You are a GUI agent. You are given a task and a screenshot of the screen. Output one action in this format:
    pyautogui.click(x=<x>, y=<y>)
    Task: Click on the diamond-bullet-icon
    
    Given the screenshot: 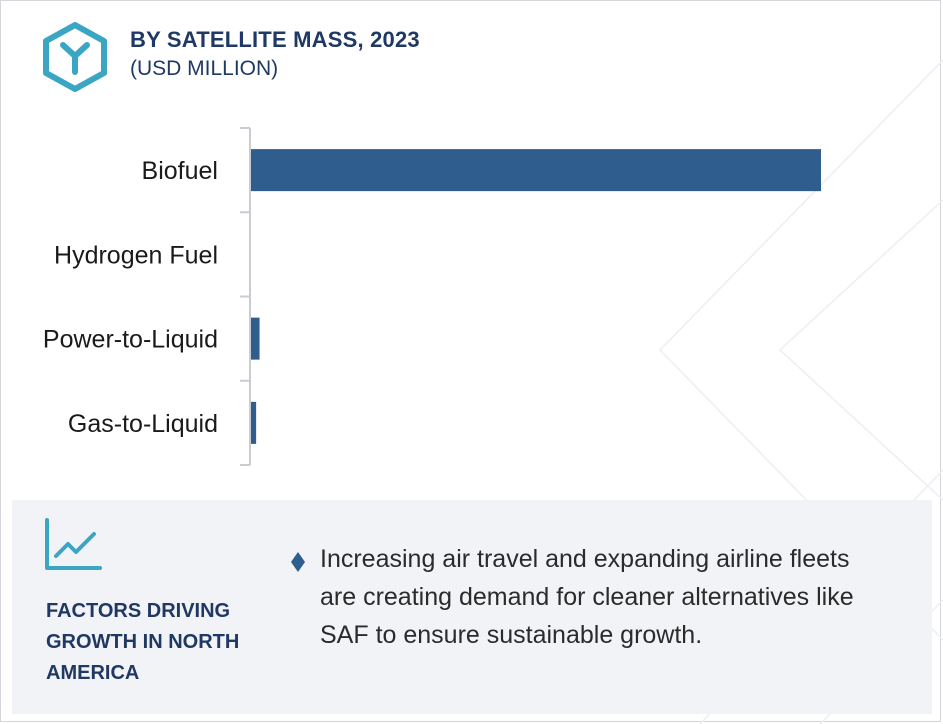 What is the action you would take?
    pyautogui.click(x=298, y=562)
    